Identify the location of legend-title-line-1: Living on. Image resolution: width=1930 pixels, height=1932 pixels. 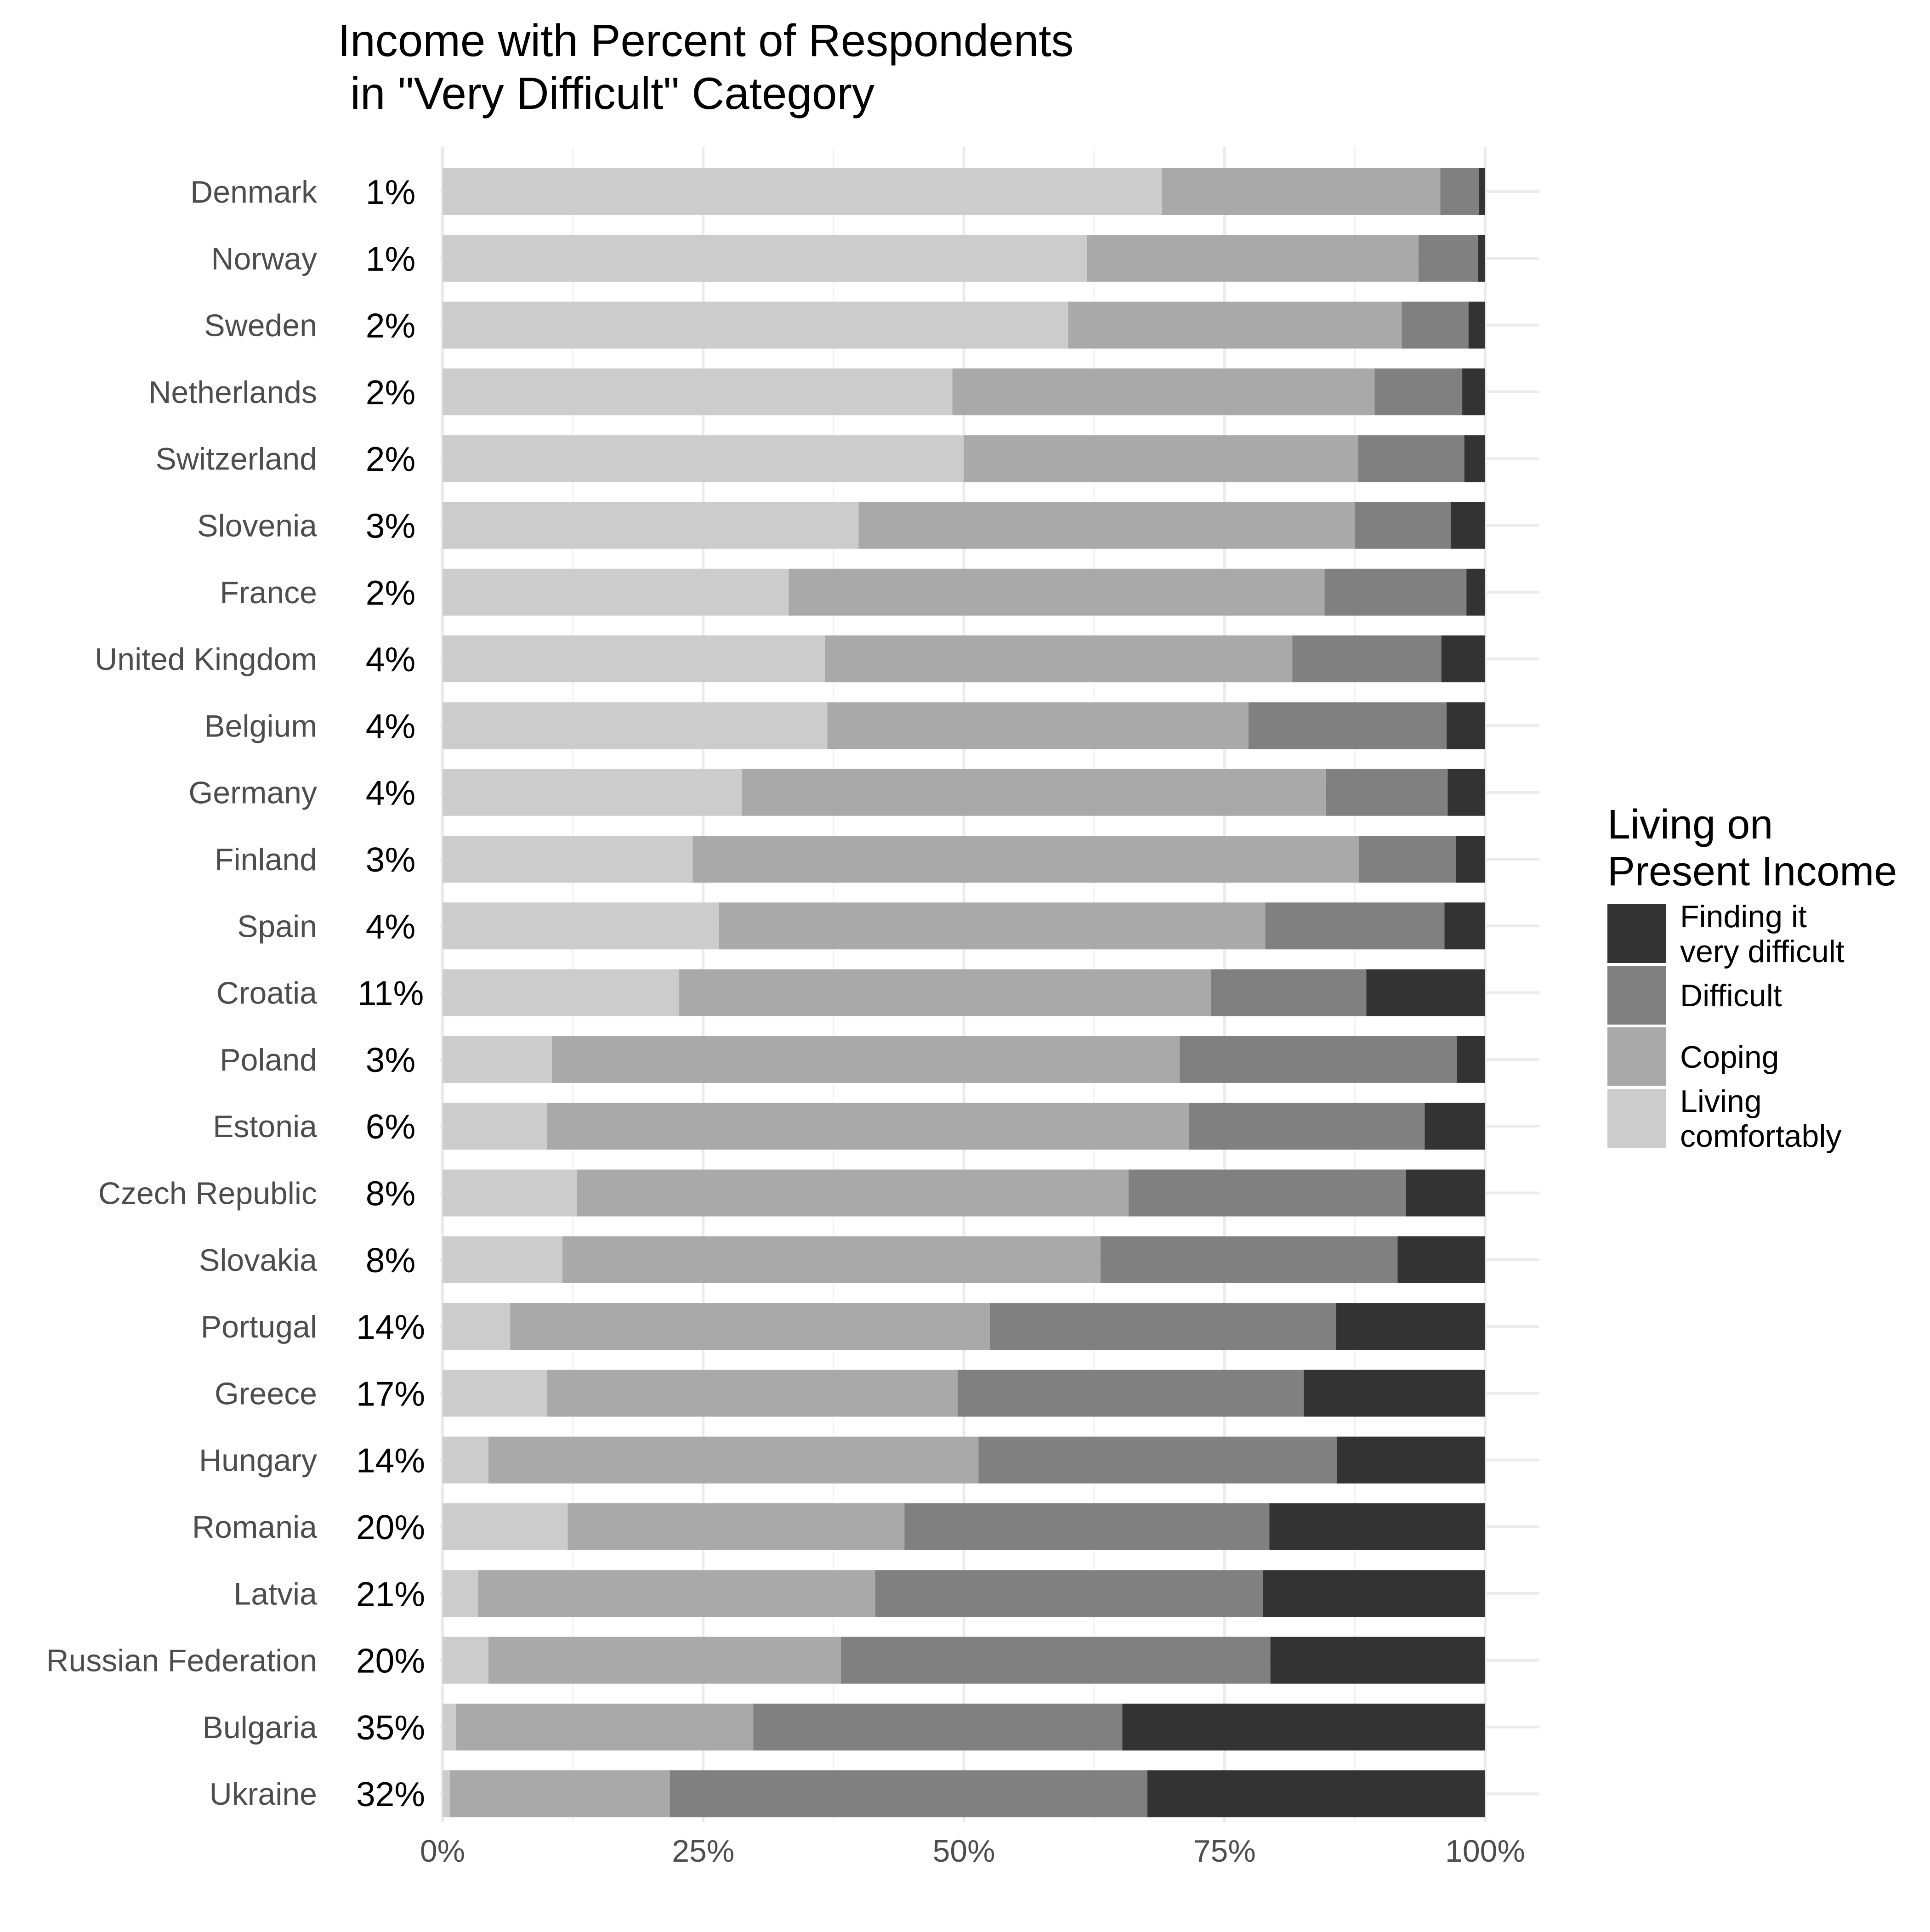
(1690, 825).